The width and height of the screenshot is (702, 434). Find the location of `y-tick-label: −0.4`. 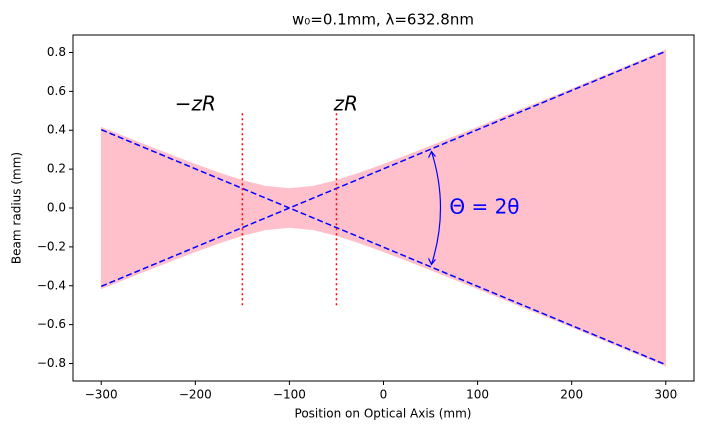

y-tick-label: −0.4 is located at coordinates (51, 285).